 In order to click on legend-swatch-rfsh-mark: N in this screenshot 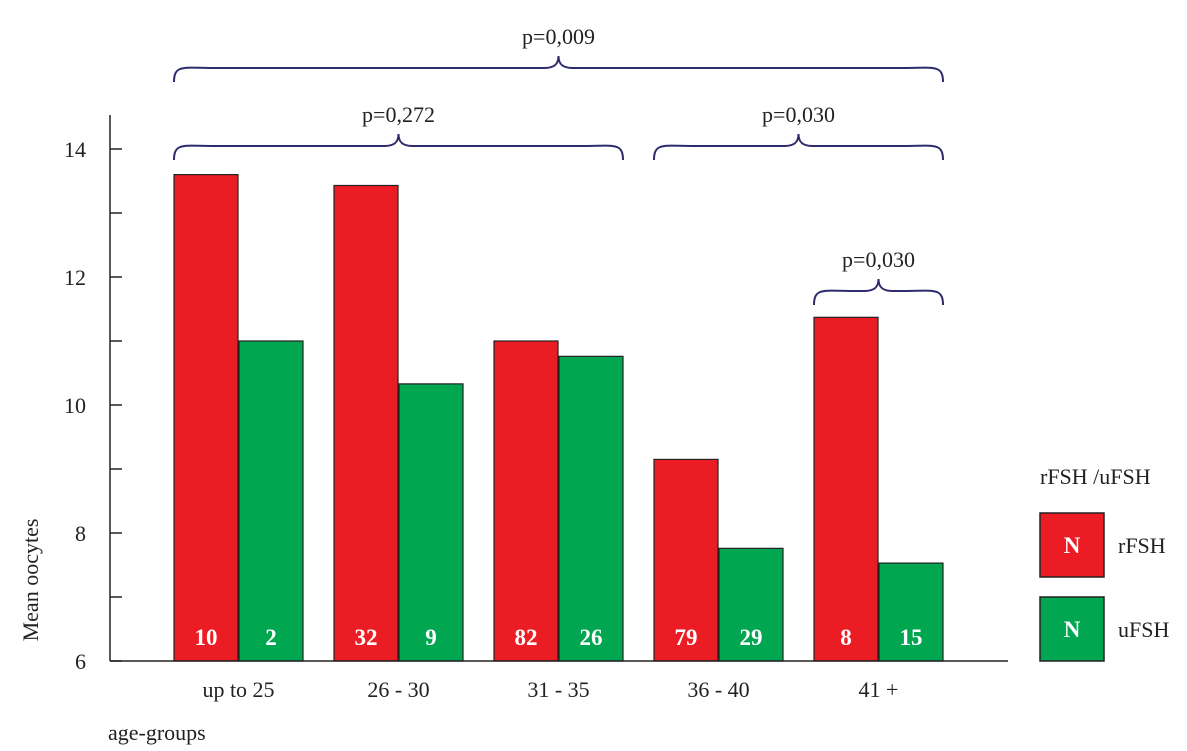, I will do `click(1072, 545)`.